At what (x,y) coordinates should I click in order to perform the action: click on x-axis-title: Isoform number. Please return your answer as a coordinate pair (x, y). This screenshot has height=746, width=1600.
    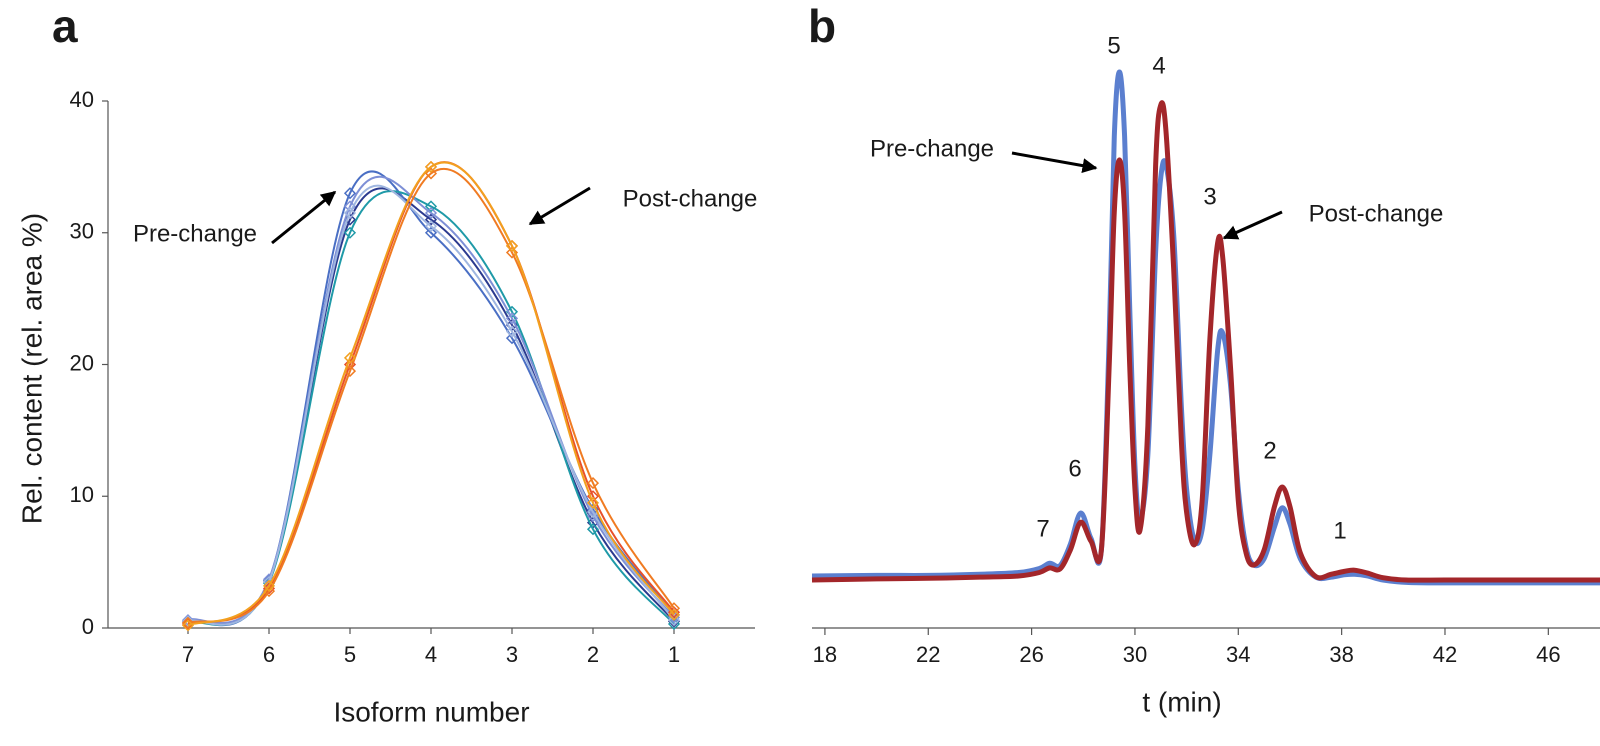
    Looking at the image, I should click on (431, 711).